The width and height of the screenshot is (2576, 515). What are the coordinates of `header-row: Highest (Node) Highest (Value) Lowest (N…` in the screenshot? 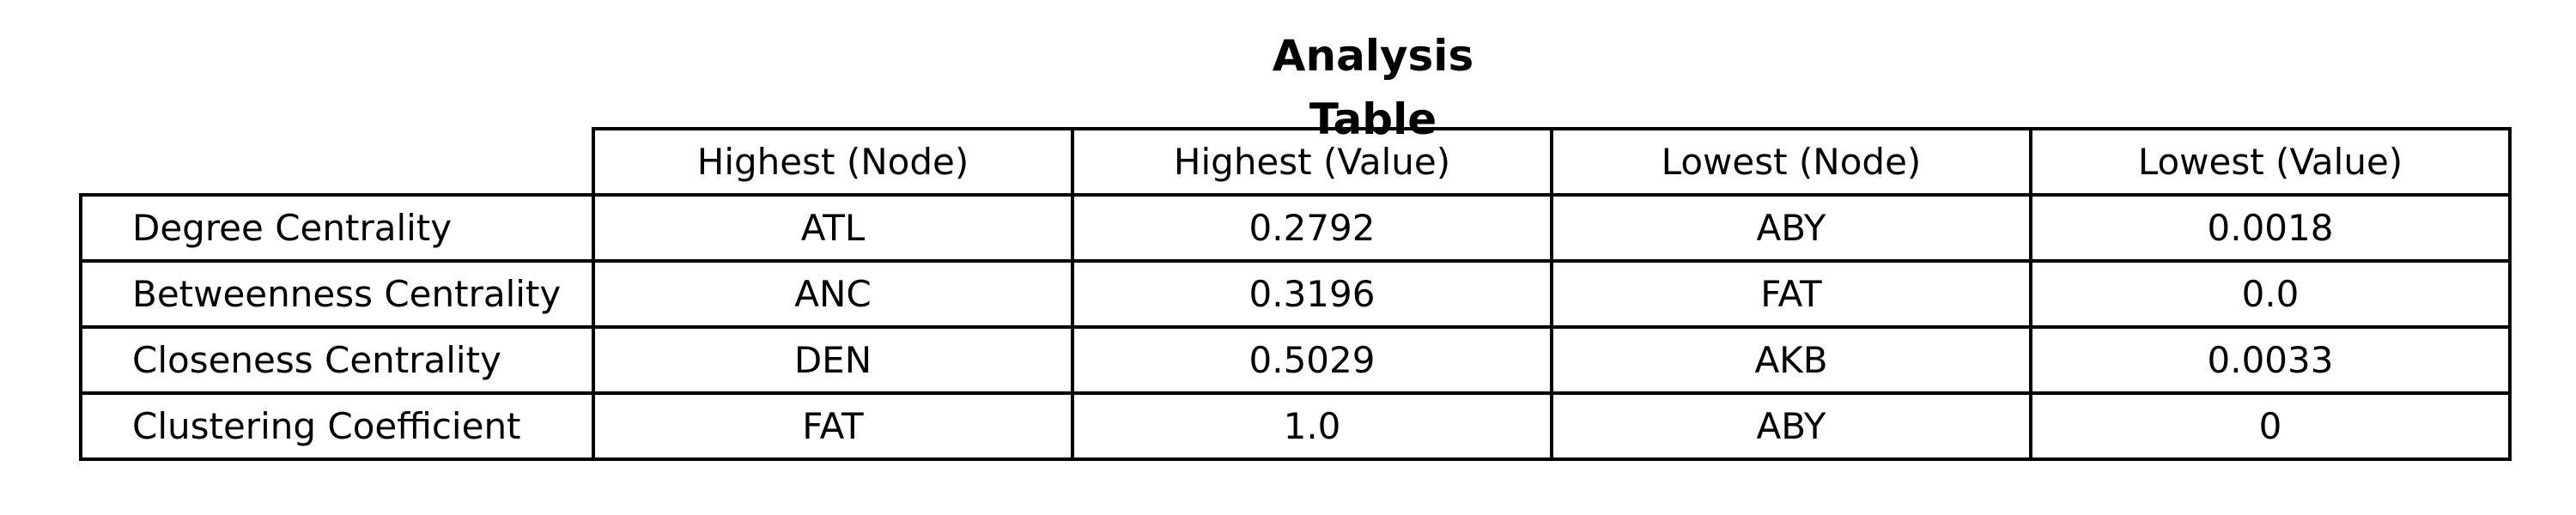 It's located at (1297, 162).